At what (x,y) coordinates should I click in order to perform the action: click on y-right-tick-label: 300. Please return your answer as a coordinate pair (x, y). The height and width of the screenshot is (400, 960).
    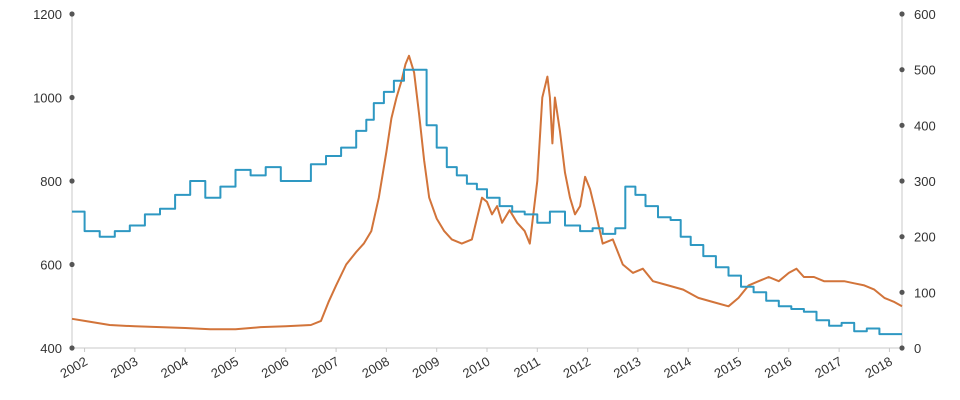
    Looking at the image, I should click on (925, 181).